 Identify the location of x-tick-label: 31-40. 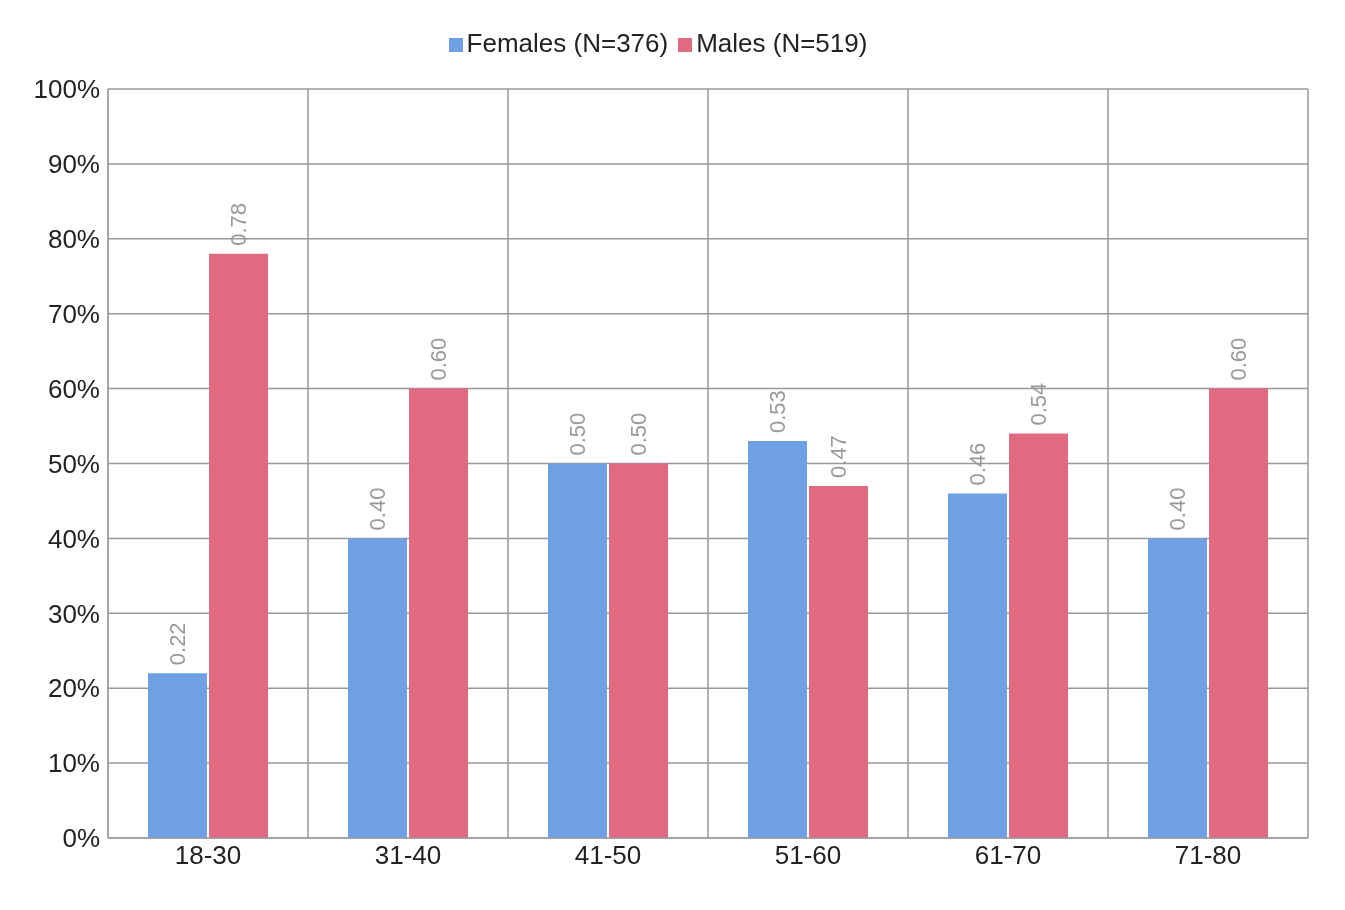
(408, 855).